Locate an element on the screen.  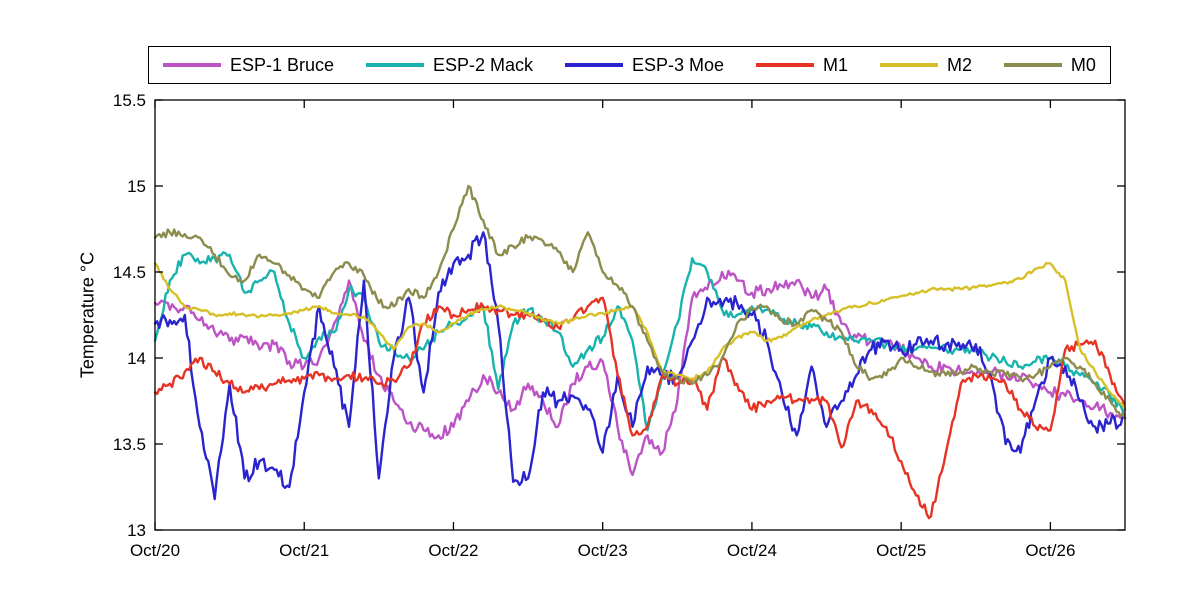
y-tick-label: 14.5 is located at coordinates (129, 272).